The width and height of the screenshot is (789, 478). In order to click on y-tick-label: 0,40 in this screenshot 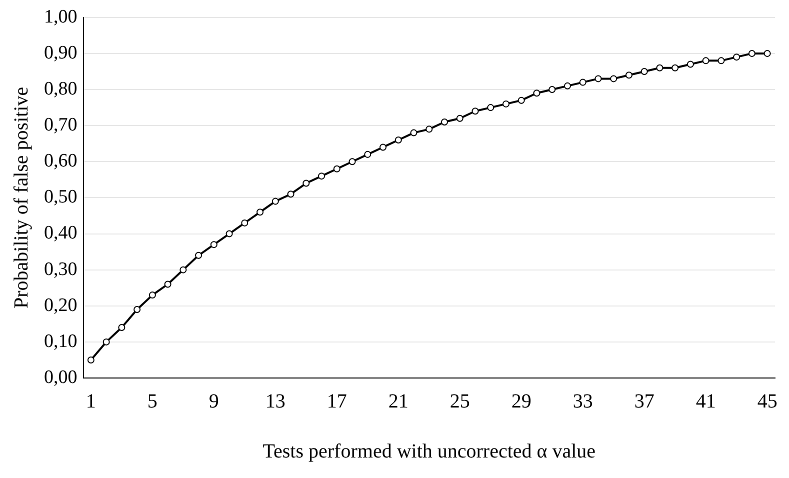, I will do `click(61, 233)`.